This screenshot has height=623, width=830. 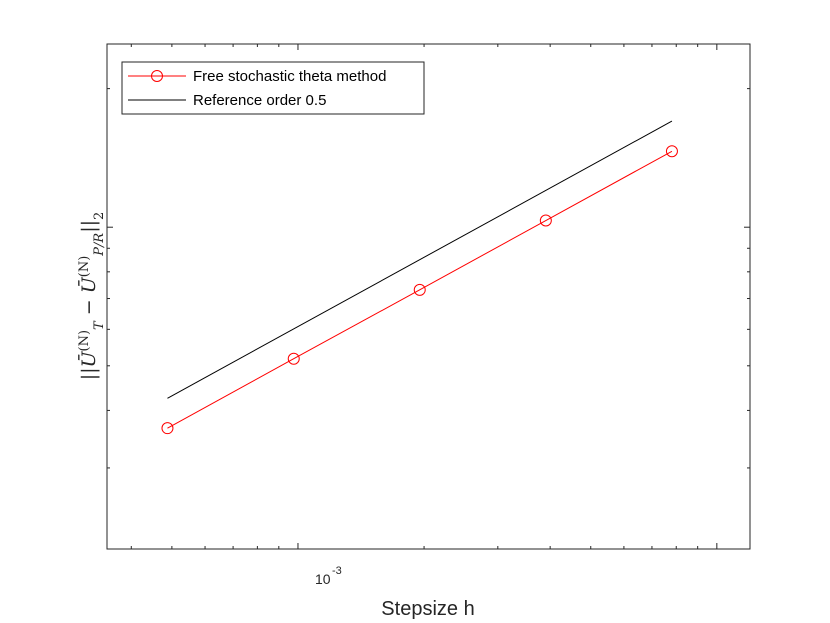 I want to click on y-label-sup1: (N), so click(x=84, y=341).